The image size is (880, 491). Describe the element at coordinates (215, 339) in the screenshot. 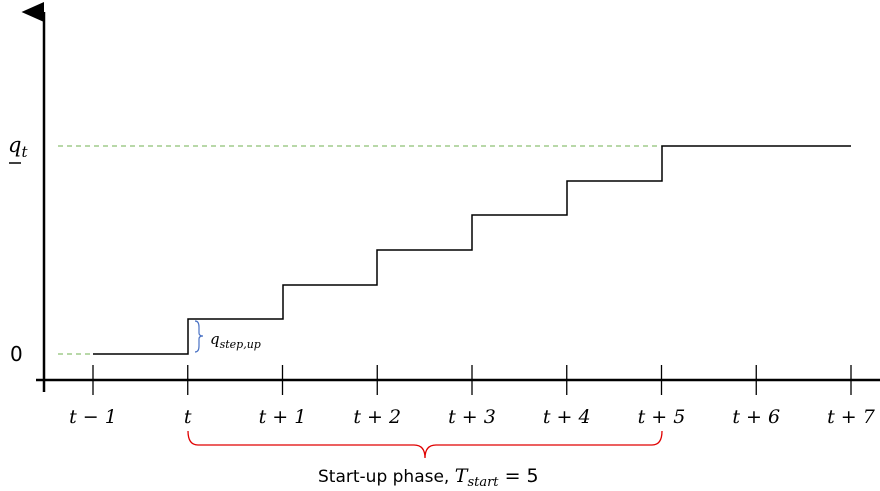

I see `step-up-label-base: q` at that location.